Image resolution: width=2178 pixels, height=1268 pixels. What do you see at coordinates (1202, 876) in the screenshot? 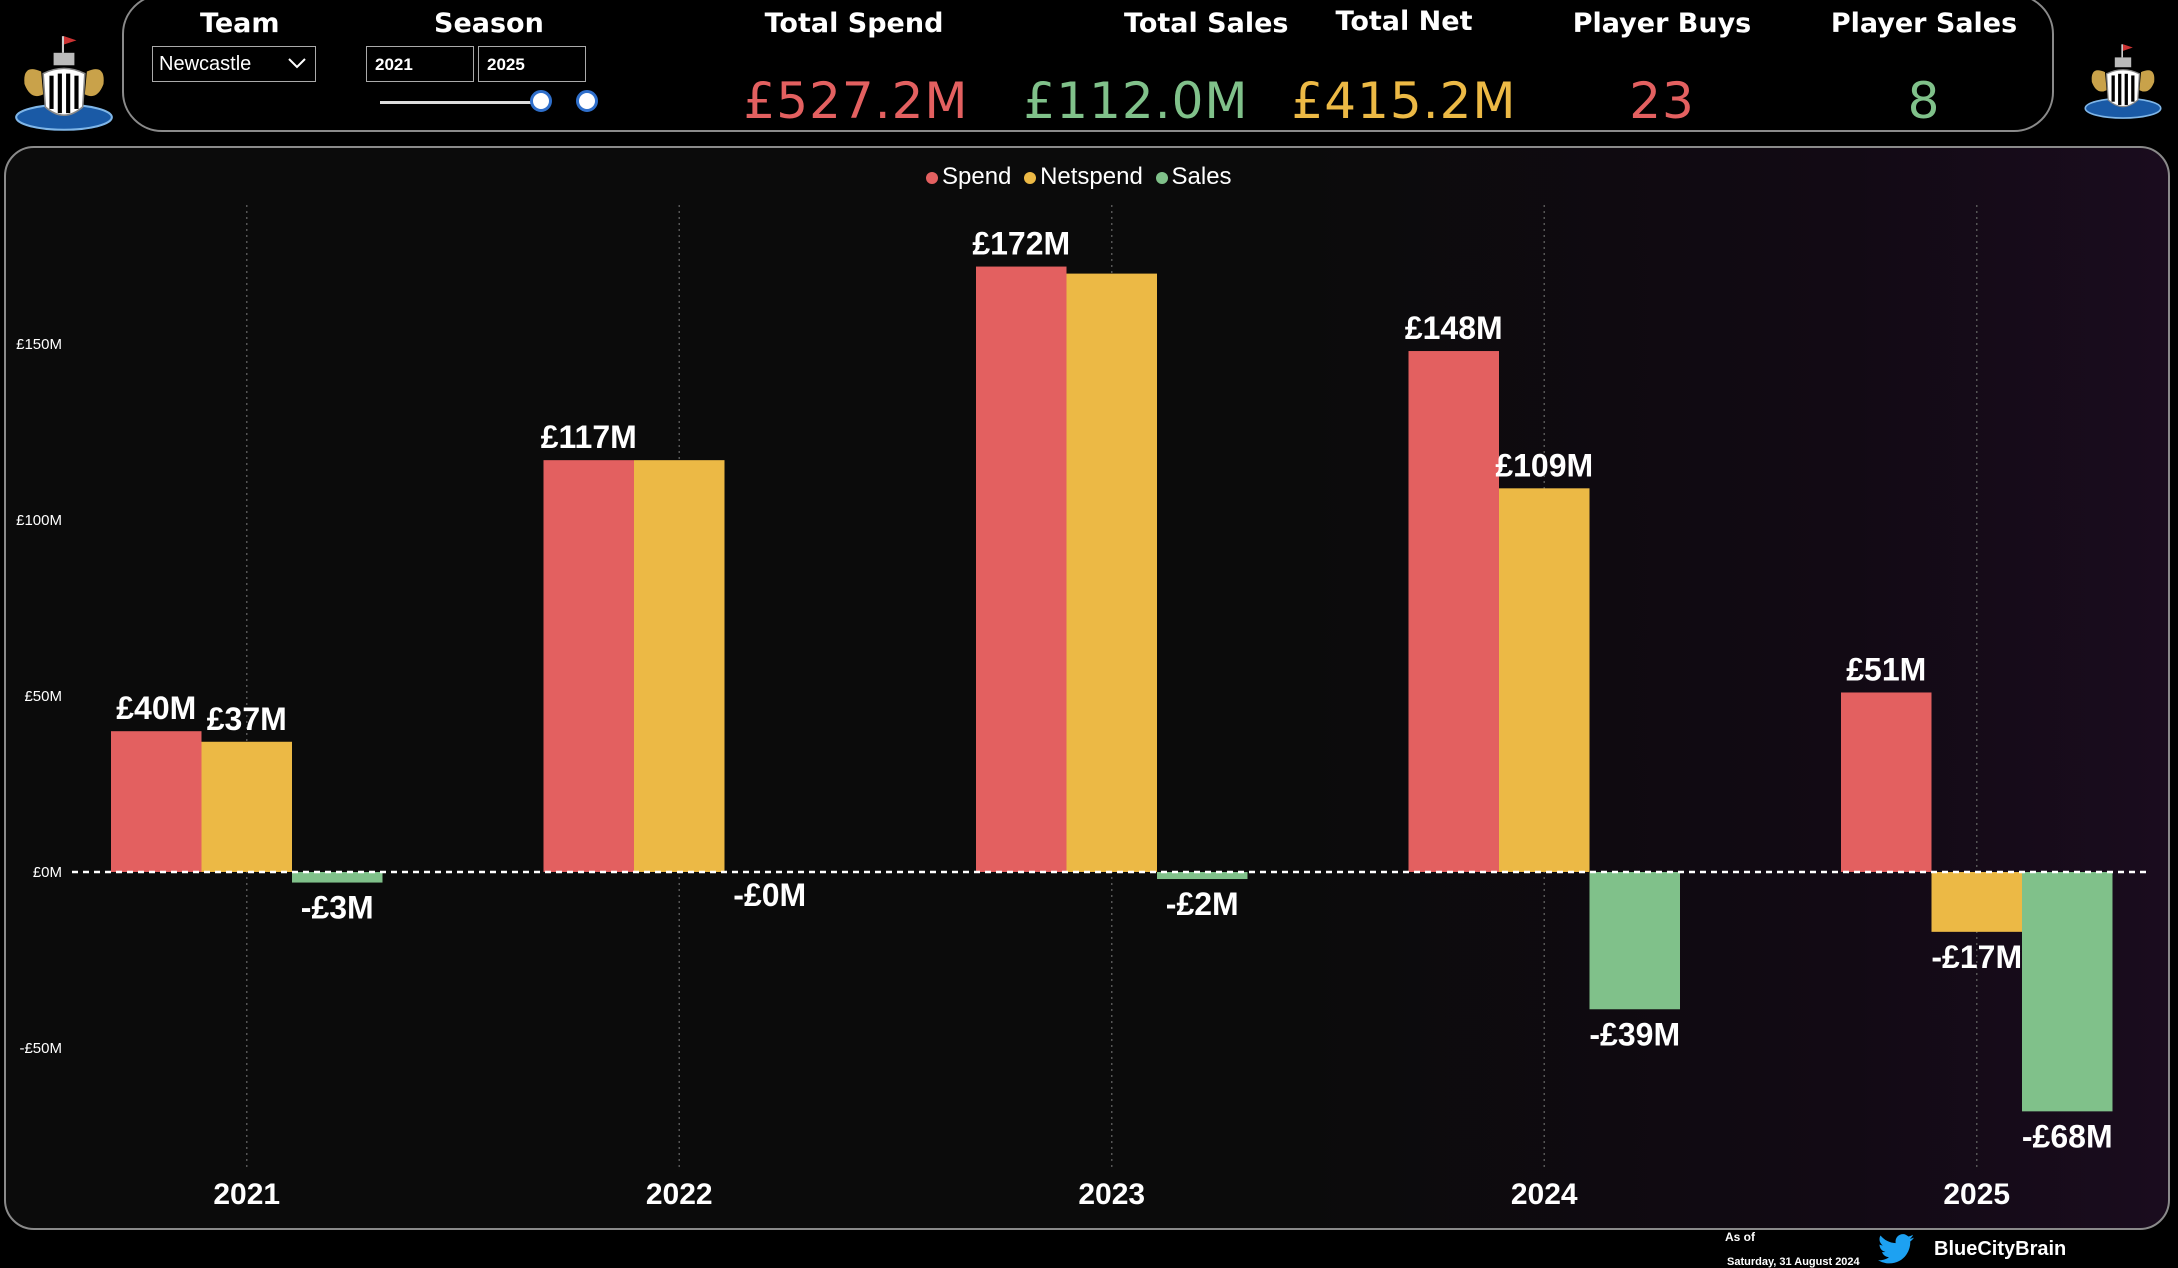
I see `bar-sales-2023` at bounding box center [1202, 876].